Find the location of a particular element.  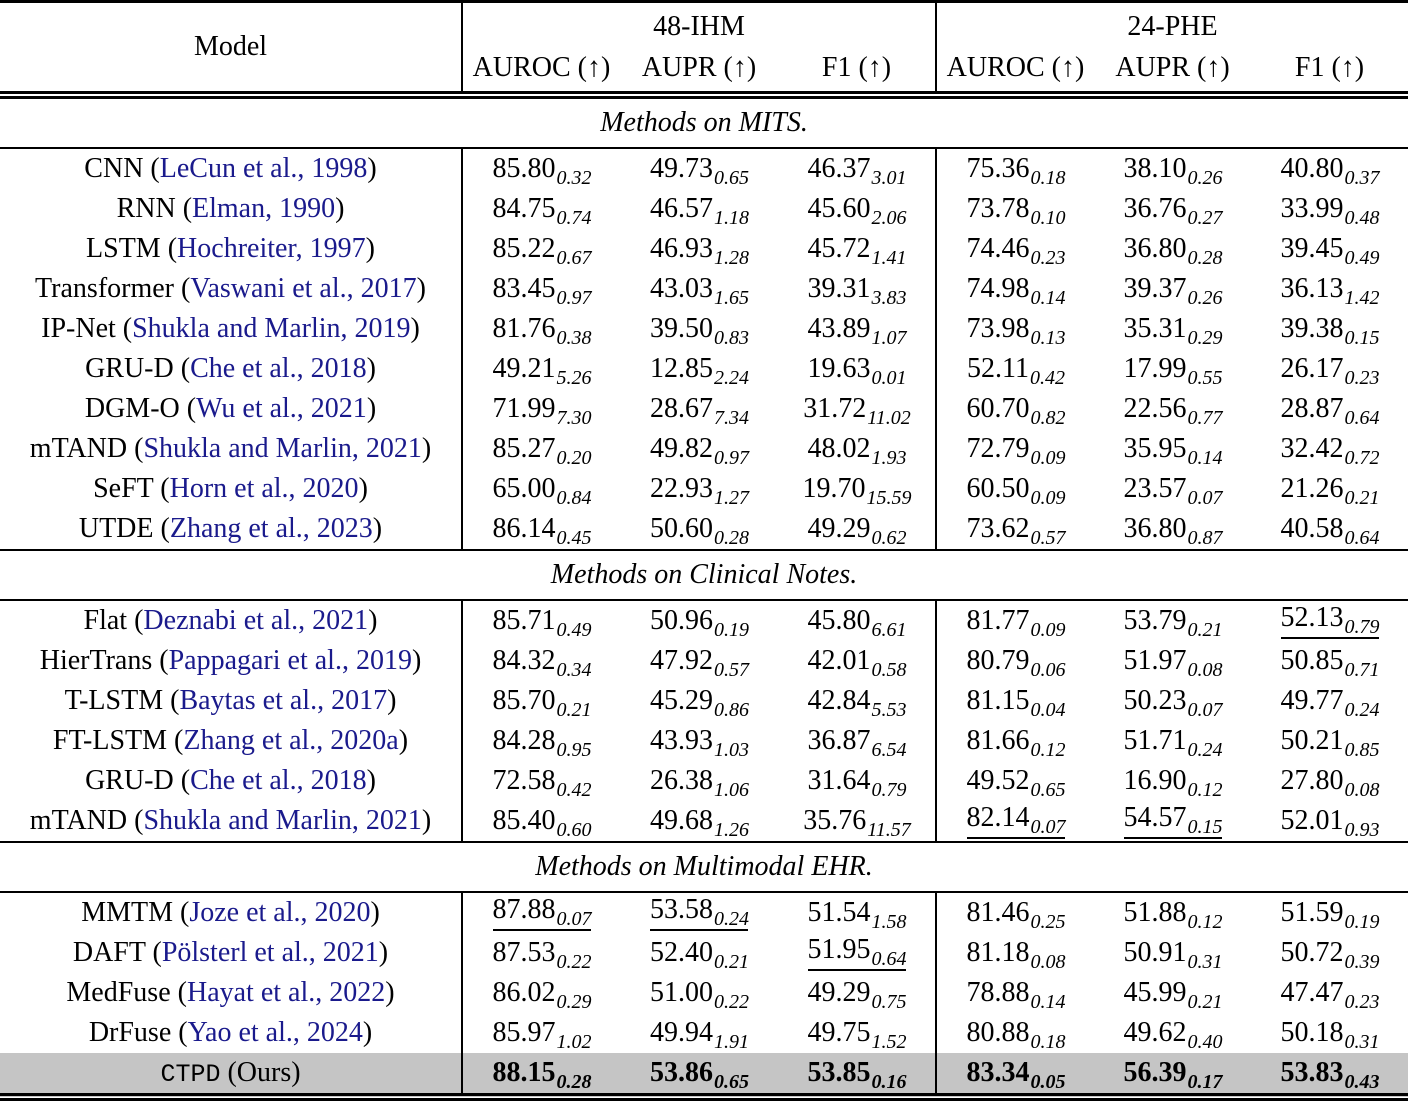

column-header-auroc-24phe: AUROC (↑) is located at coordinates (1015, 72).